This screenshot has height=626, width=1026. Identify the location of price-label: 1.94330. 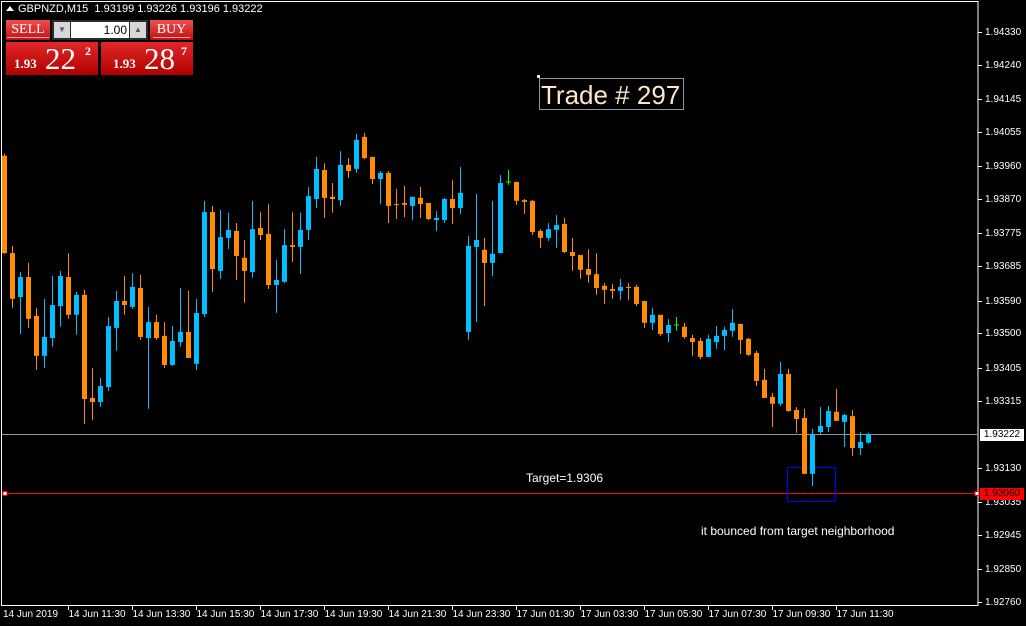
(1003, 32).